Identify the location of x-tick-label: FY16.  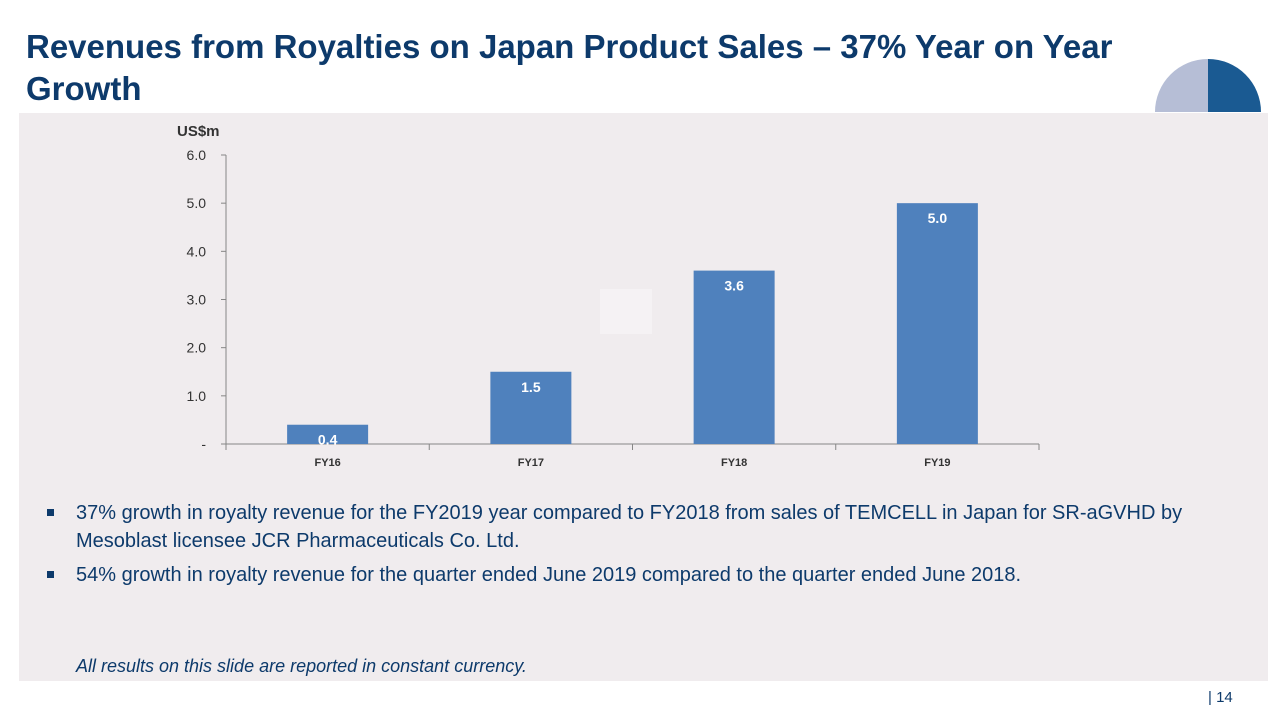
(327, 463).